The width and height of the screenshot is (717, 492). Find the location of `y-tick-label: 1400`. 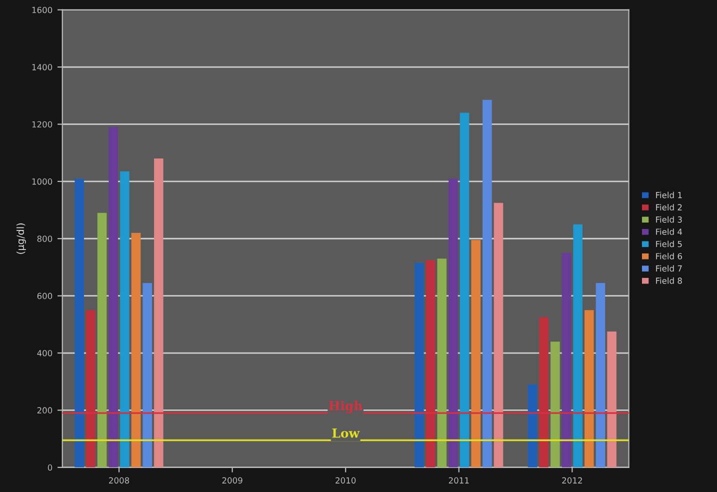

y-tick-label: 1400 is located at coordinates (42, 67).